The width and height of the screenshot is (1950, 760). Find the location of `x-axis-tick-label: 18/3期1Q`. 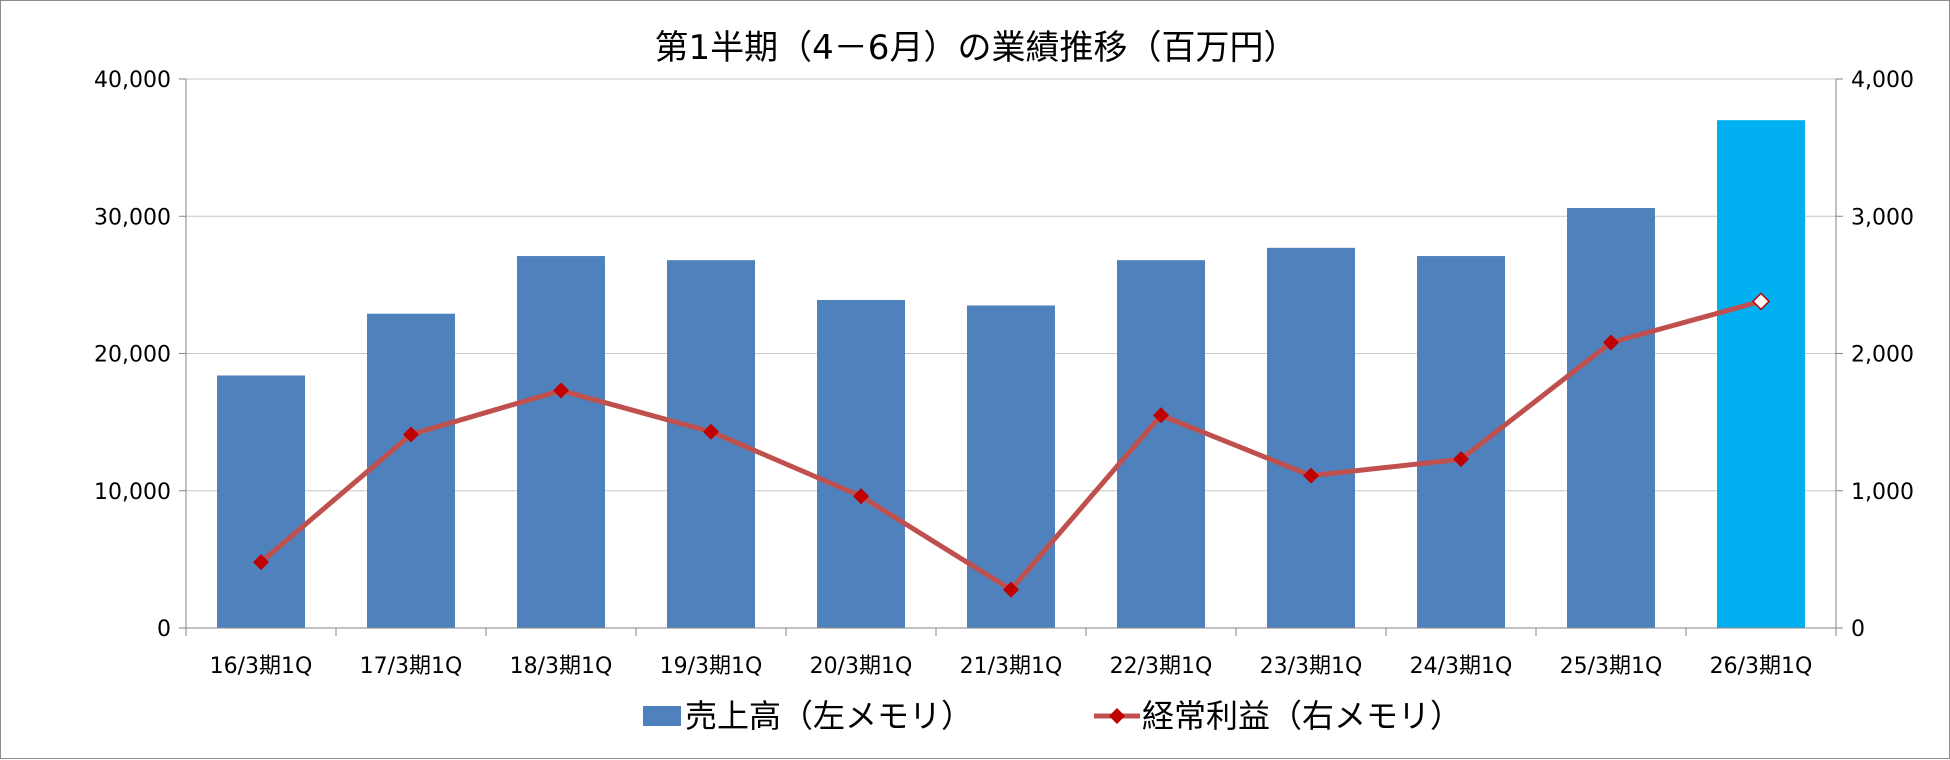

x-axis-tick-label: 18/3期1Q is located at coordinates (561, 666).